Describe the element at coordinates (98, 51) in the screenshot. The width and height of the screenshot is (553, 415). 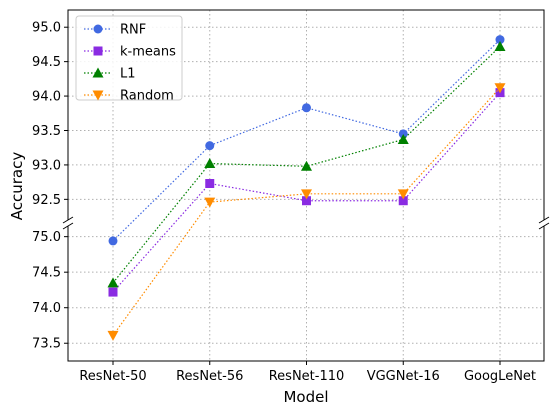
I see `legend-marker-k-means` at that location.